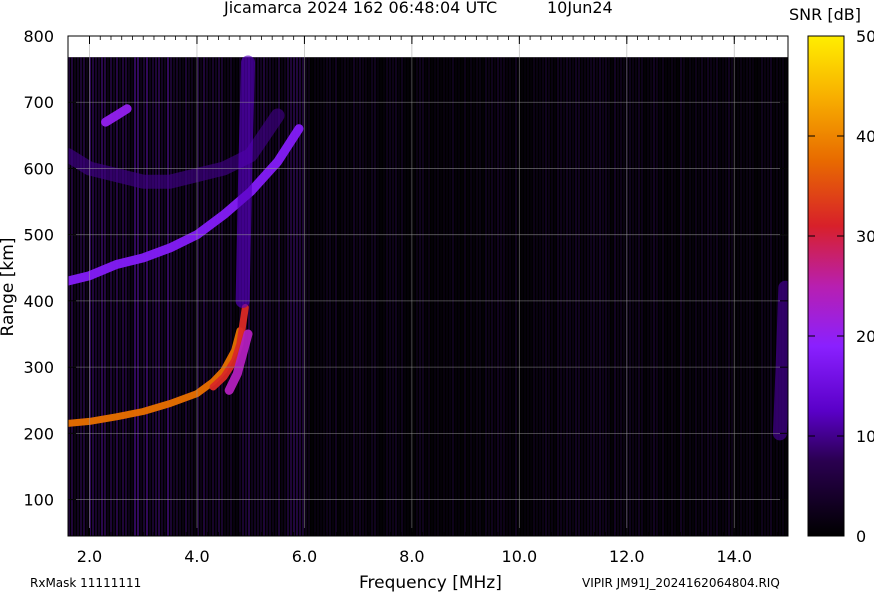  I want to click on x-tick-label: 12.0, so click(627, 556).